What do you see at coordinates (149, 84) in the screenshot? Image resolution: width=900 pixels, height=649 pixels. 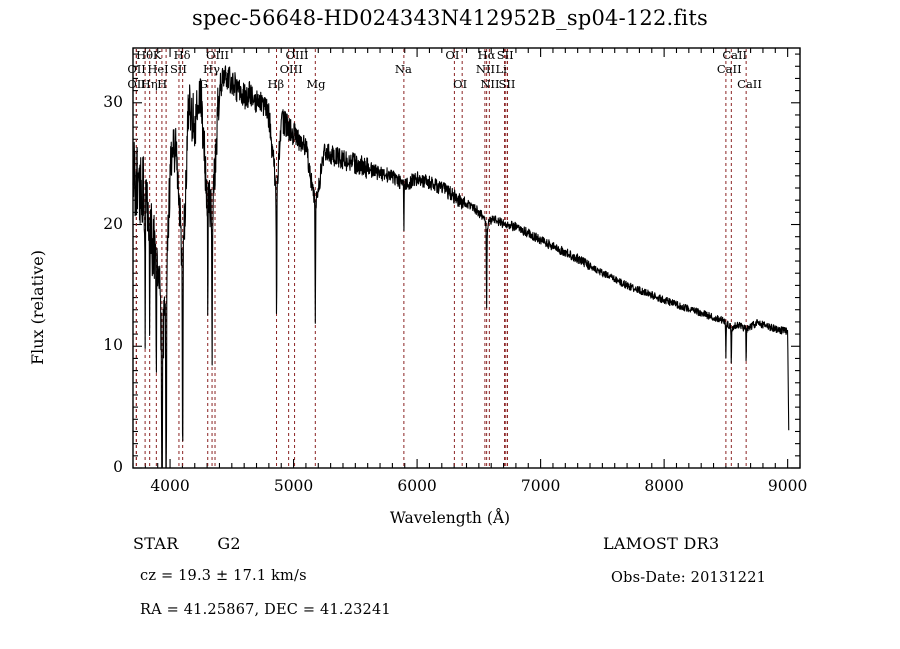 I see `spectral-line-label: Hη` at bounding box center [149, 84].